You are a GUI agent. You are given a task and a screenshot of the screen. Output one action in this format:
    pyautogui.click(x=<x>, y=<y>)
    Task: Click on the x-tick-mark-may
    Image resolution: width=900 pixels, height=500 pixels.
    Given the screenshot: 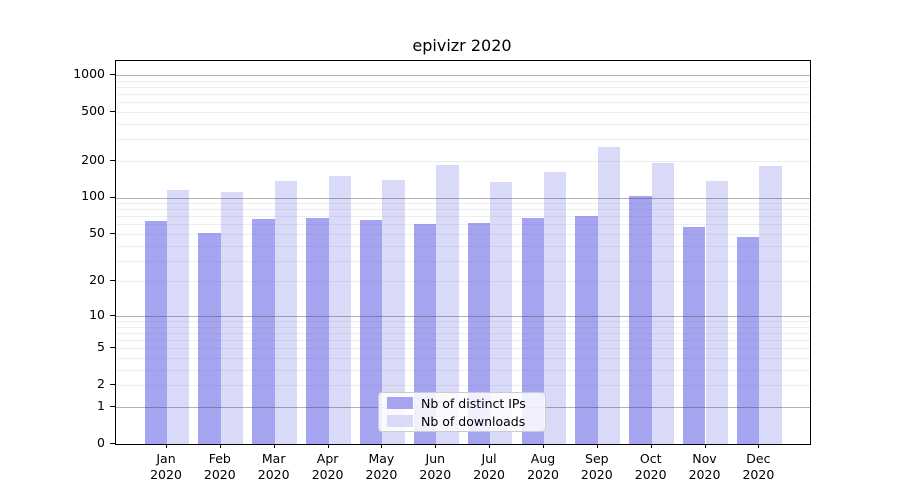 What is the action you would take?
    pyautogui.click(x=382, y=446)
    